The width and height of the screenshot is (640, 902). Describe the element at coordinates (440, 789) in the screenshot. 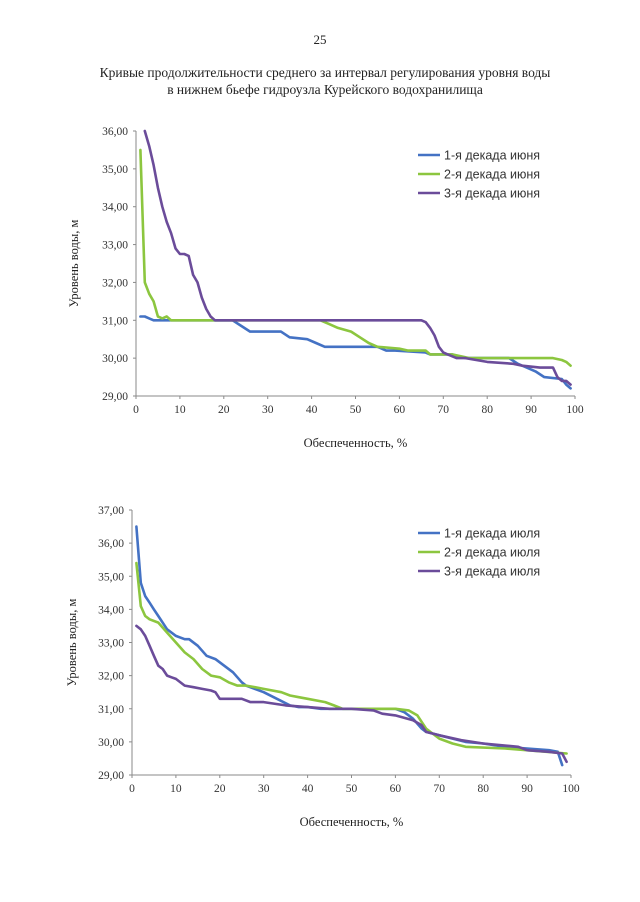

I see `july-x-tick-label: 70` at that location.